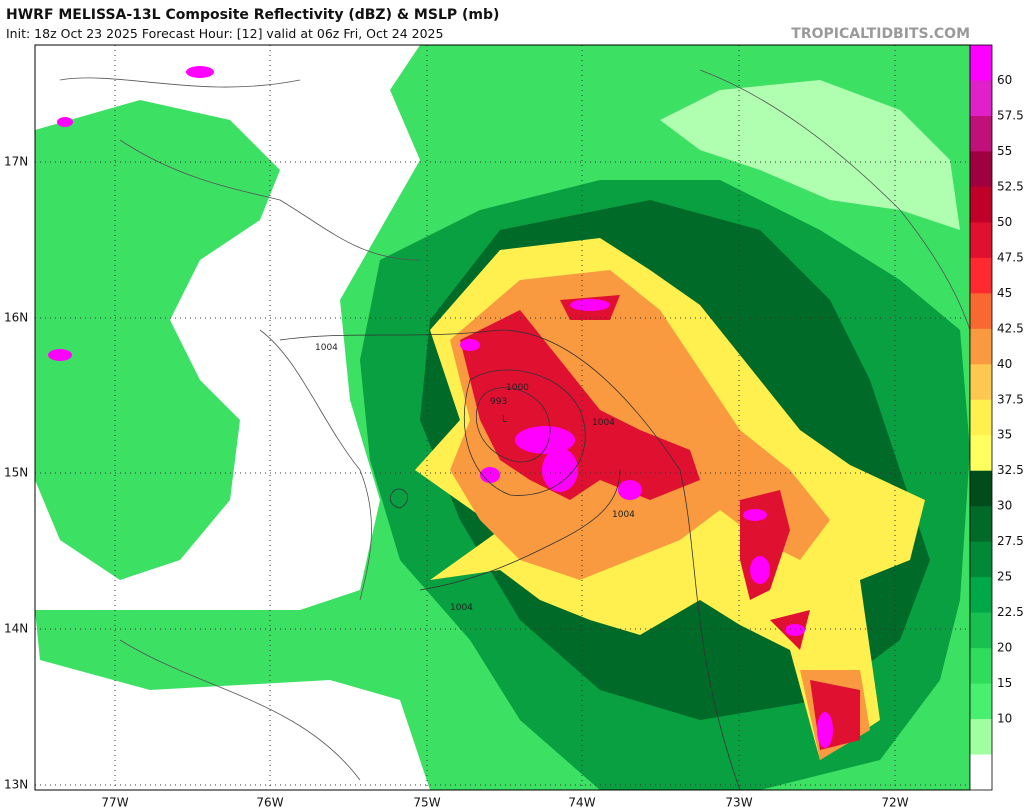 The width and height of the screenshot is (1024, 811). What do you see at coordinates (1004, 80) in the screenshot?
I see `colorbar-label: 60` at bounding box center [1004, 80].